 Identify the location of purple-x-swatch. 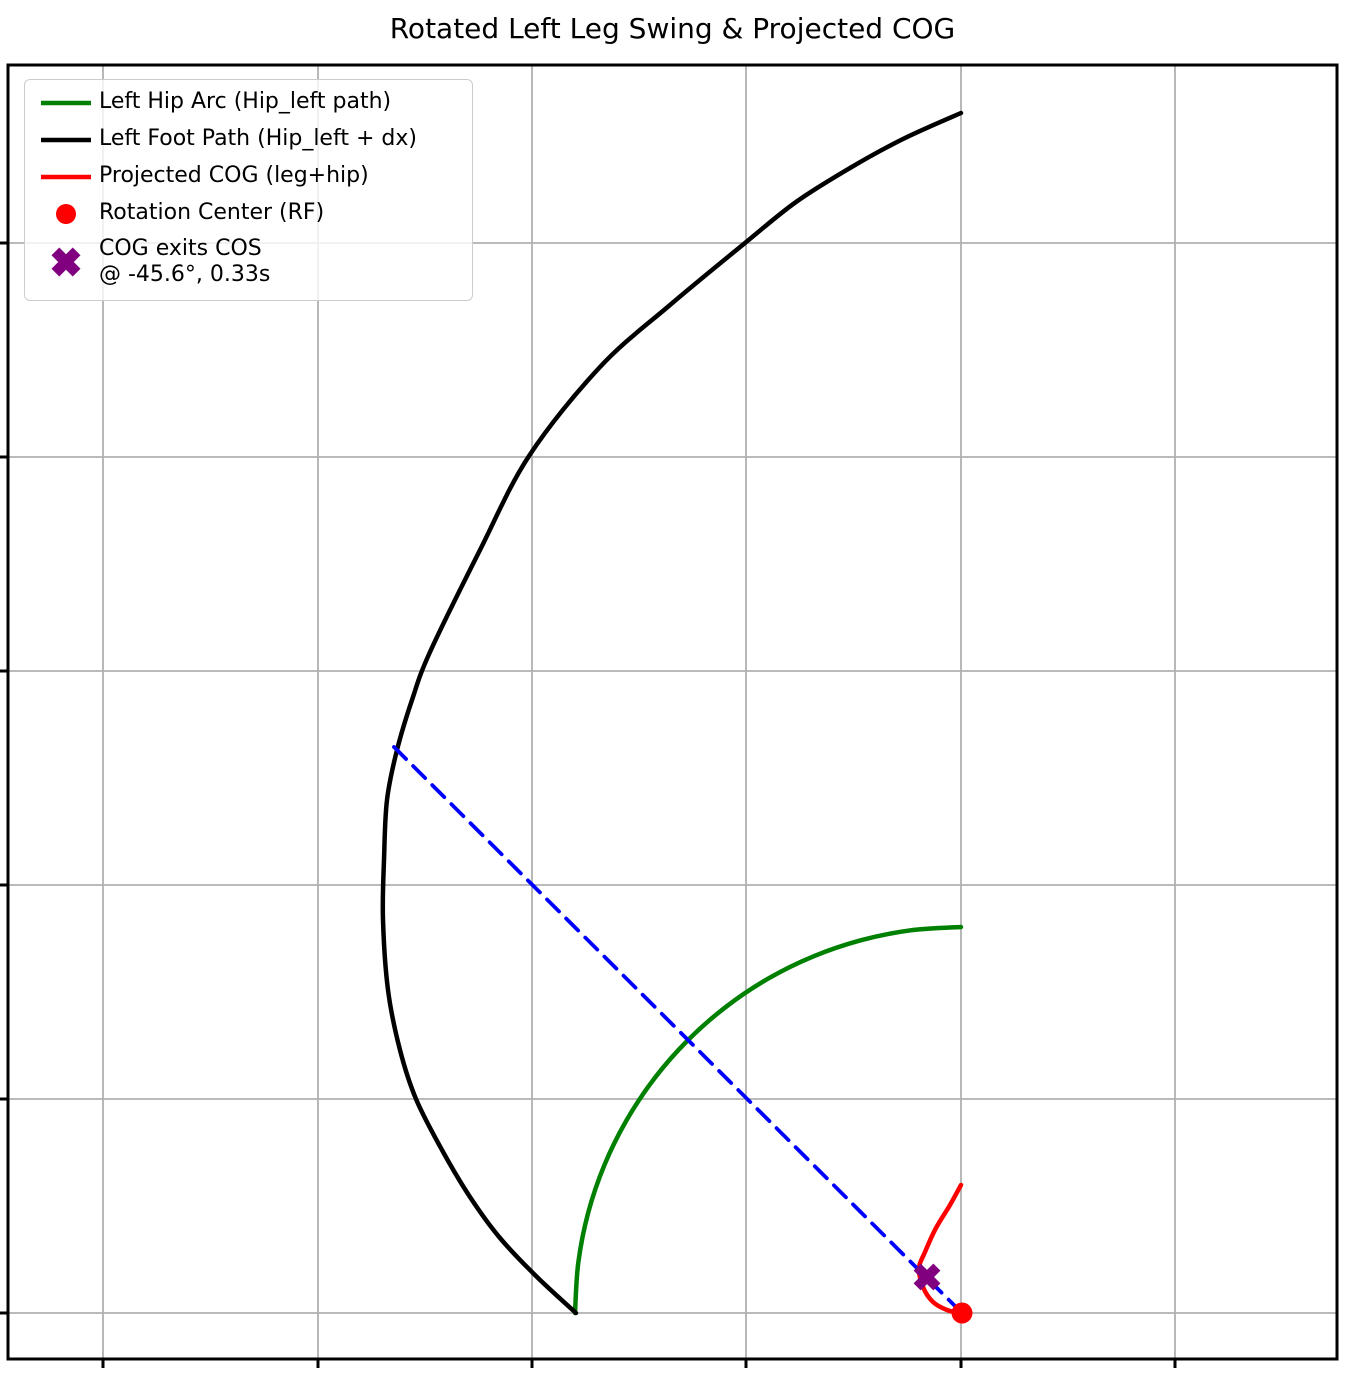
(66, 262).